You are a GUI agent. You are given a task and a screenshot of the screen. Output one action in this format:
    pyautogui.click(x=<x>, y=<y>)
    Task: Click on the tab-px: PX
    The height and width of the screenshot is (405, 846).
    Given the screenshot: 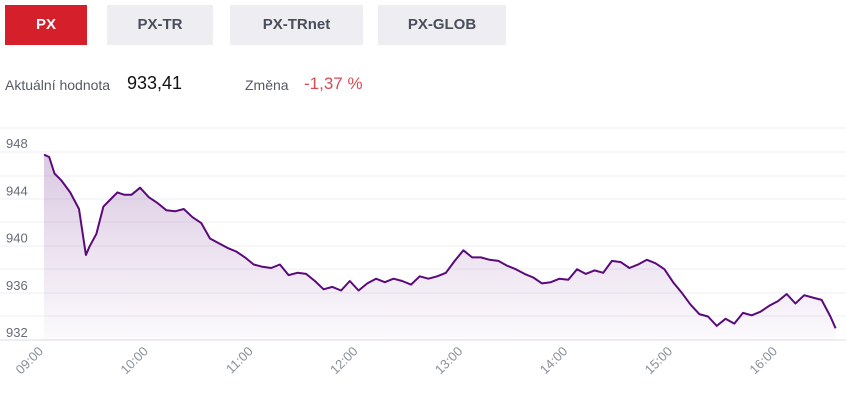 What is the action you would take?
    pyautogui.click(x=46, y=25)
    